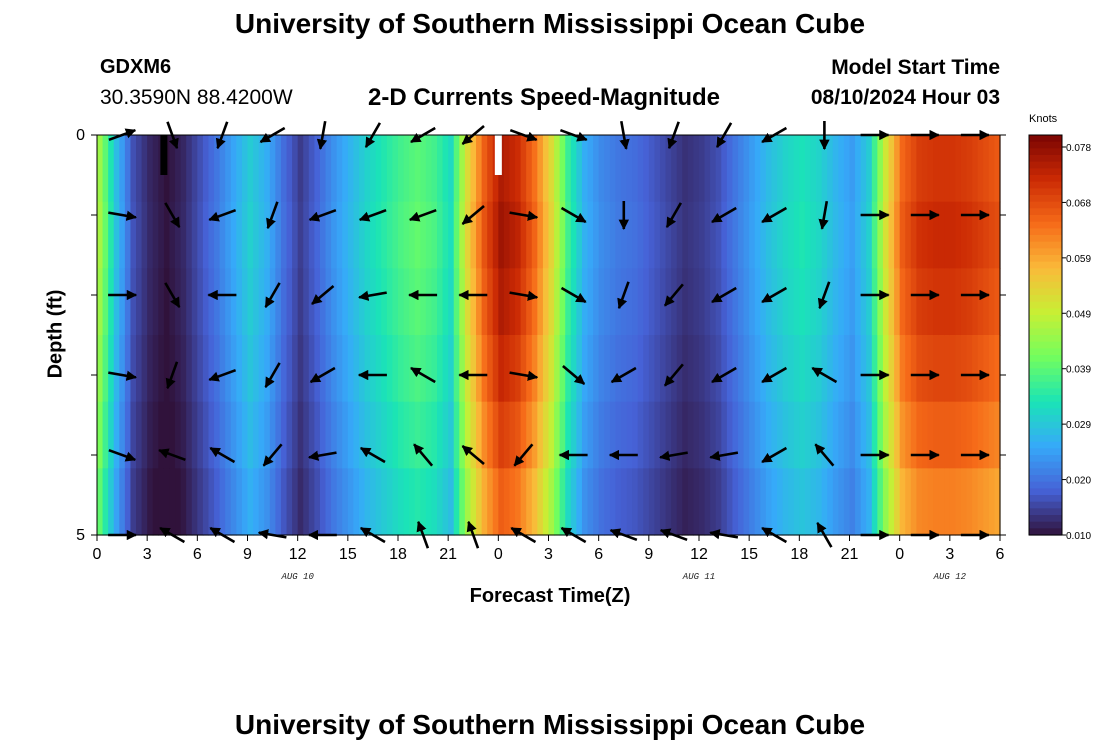 This screenshot has height=750, width=1100. What do you see at coordinates (164, 155) in the screenshot?
I see `missing-data-marker` at bounding box center [164, 155].